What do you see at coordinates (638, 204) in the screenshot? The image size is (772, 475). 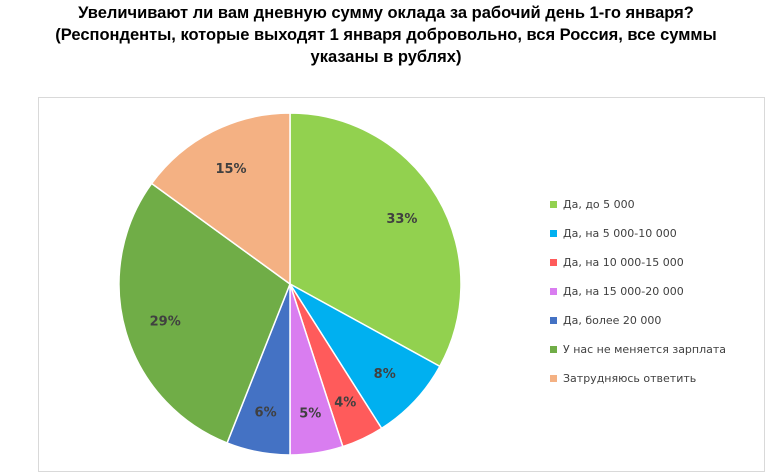 I see `legend-item-upto-5000: Да, до 5 000` at bounding box center [638, 204].